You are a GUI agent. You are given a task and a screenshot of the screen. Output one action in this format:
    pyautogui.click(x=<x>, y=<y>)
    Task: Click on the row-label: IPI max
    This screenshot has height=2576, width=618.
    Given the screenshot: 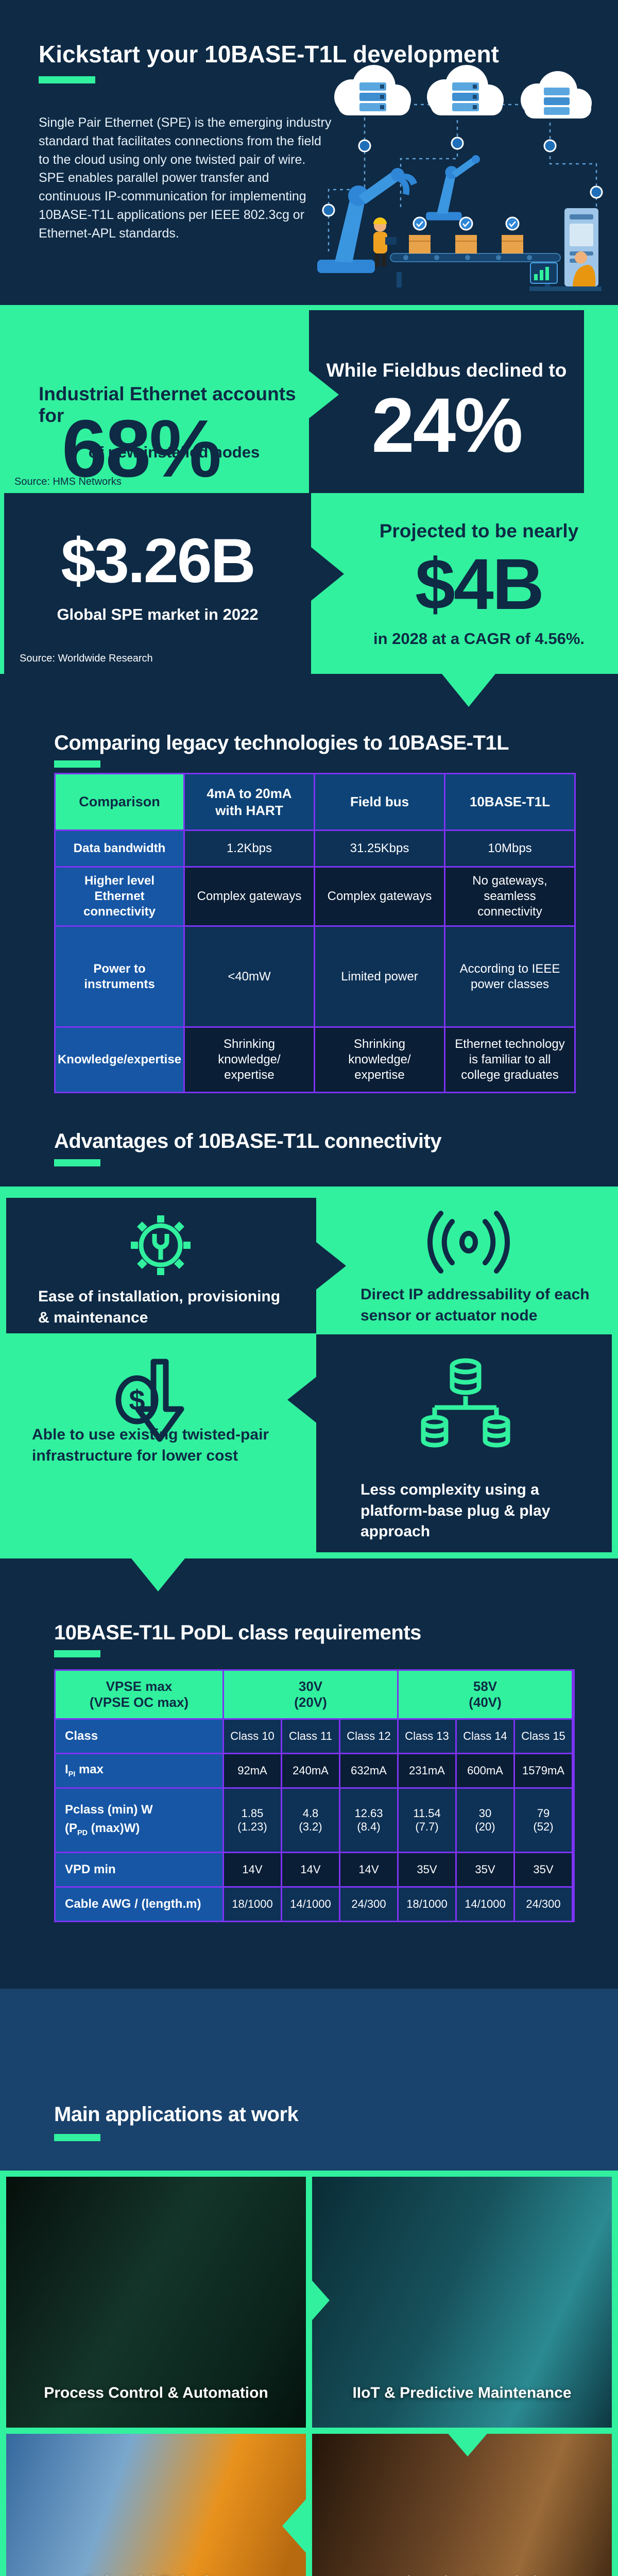 What is the action you would take?
    pyautogui.click(x=139, y=1770)
    